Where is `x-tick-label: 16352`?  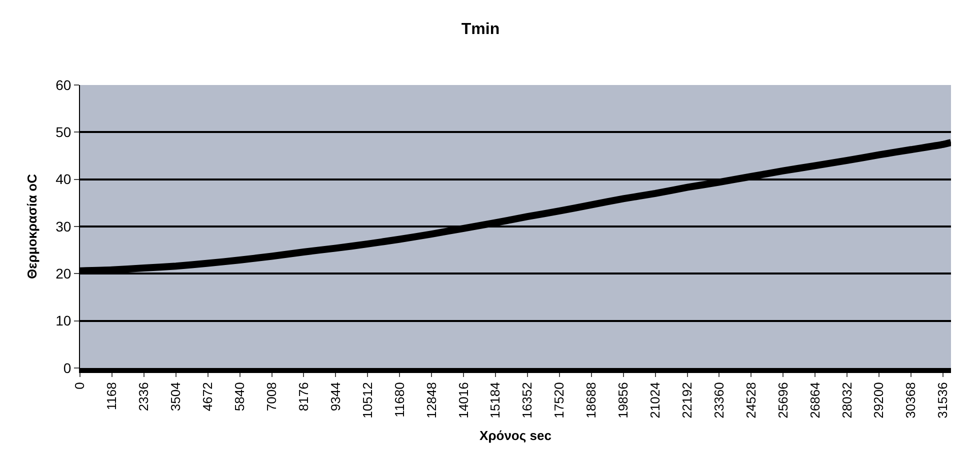
x-tick-label: 16352 is located at coordinates (527, 400).